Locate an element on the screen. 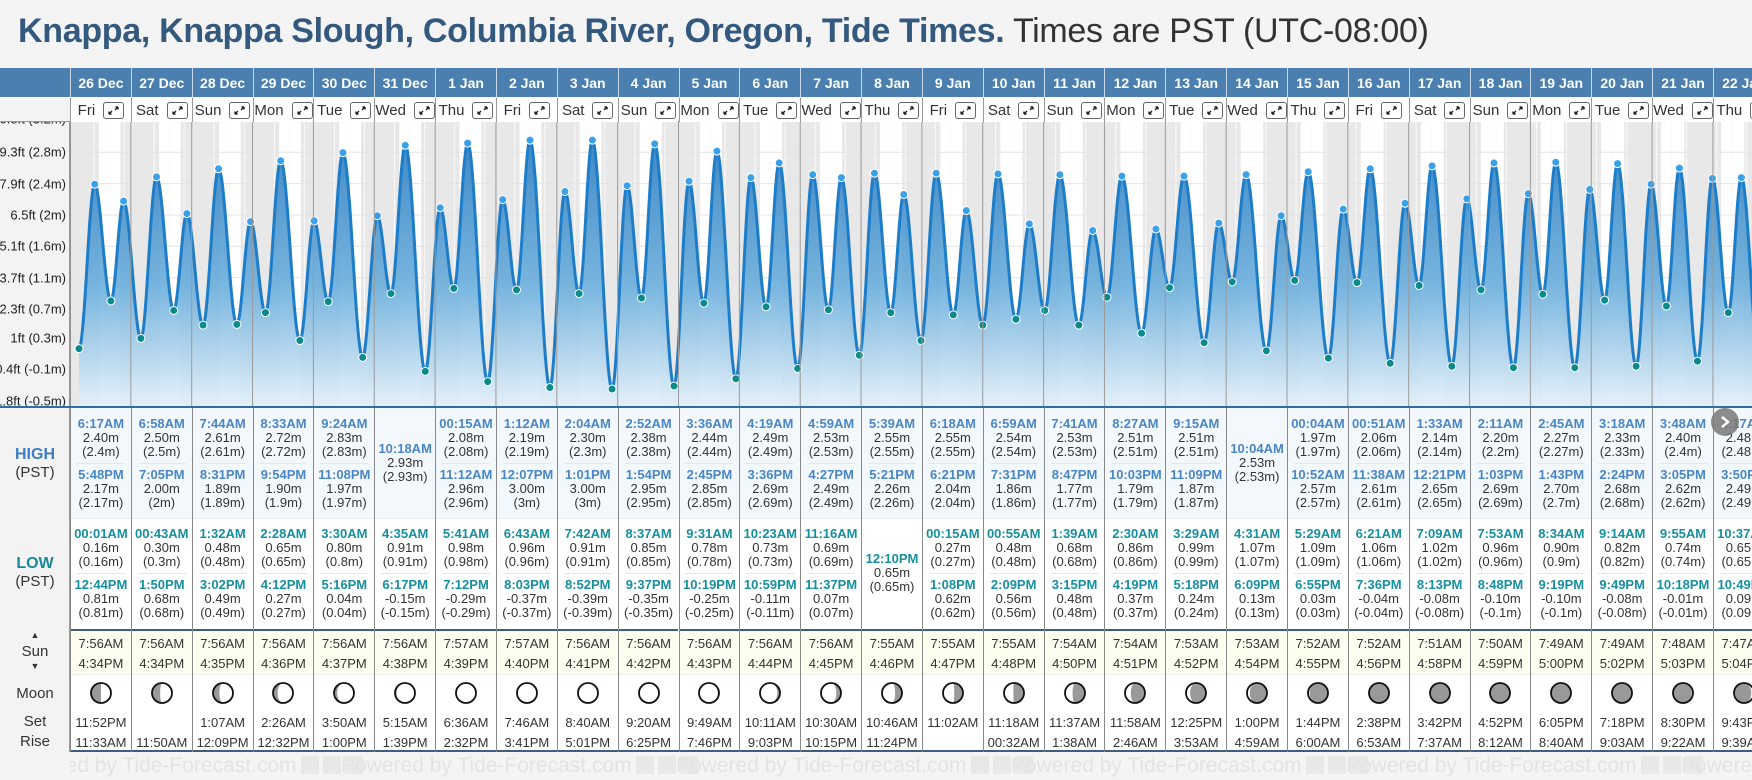  high-tide-time: 4:59AM is located at coordinates (831, 423).